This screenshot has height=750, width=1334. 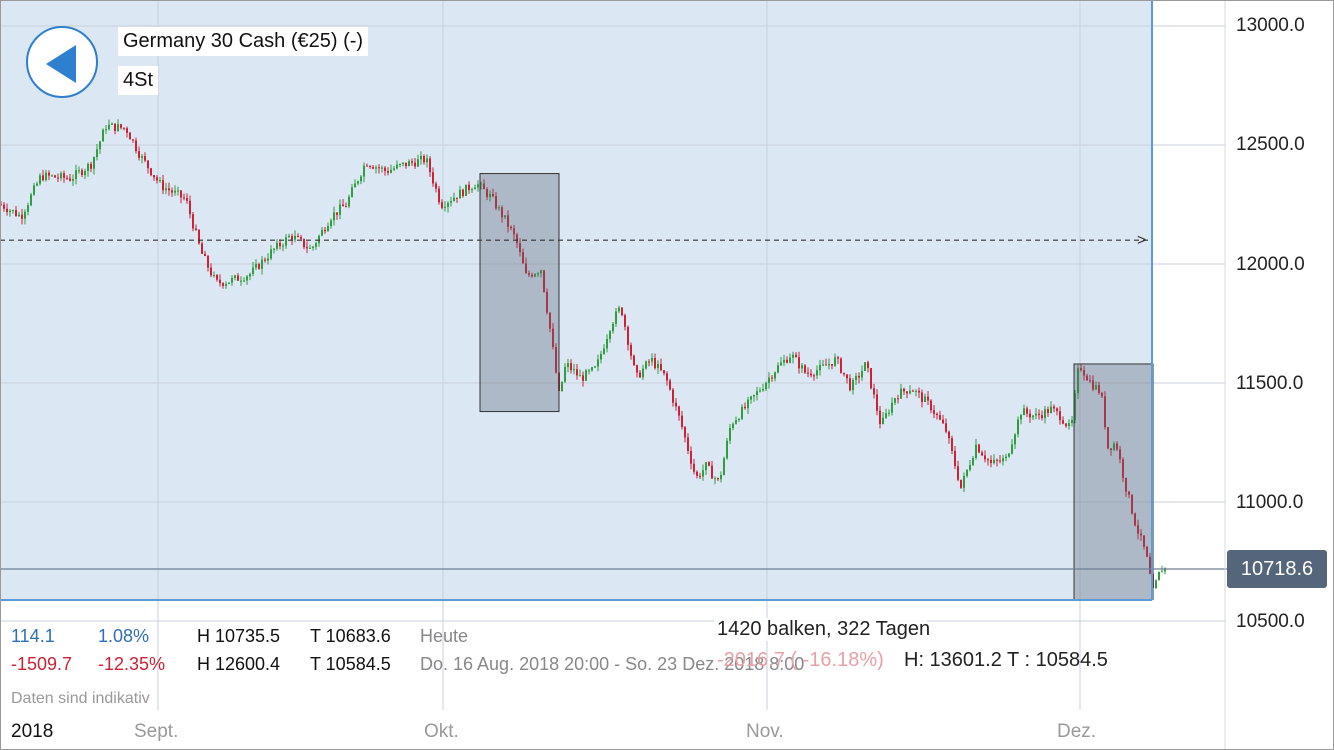 I want to click on y-tick-13000: 13000.0, so click(x=1270, y=25).